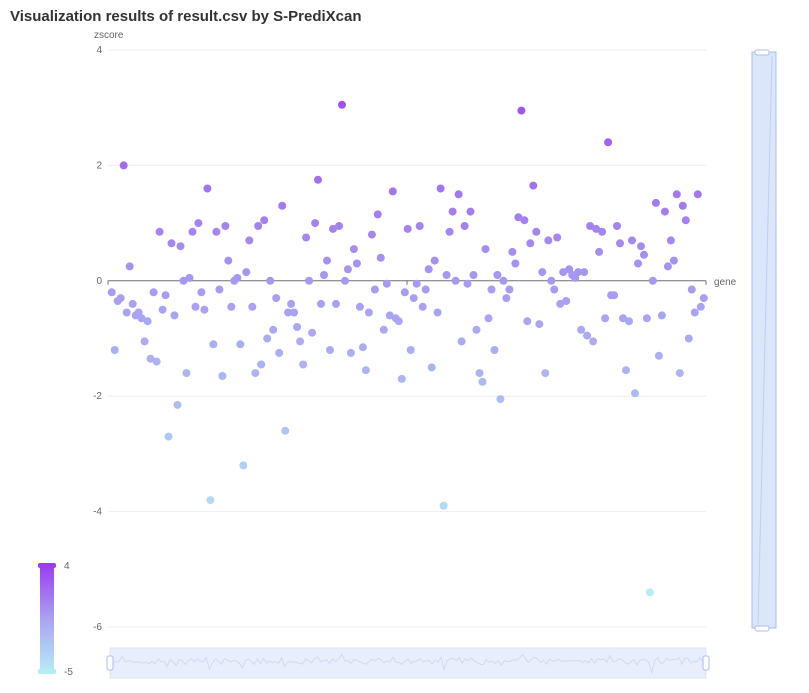 The height and width of the screenshot is (693, 809). I want to click on horizontal-zoom-right-handle, so click(706, 663).